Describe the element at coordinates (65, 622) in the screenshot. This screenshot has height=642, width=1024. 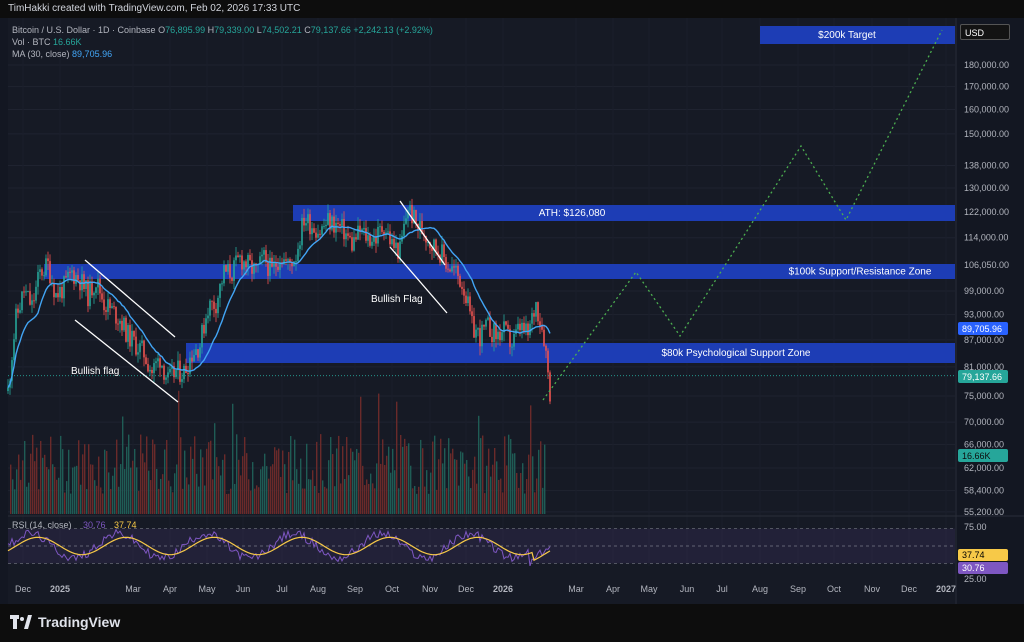
I see `tradingview-brand: TradingView` at that location.